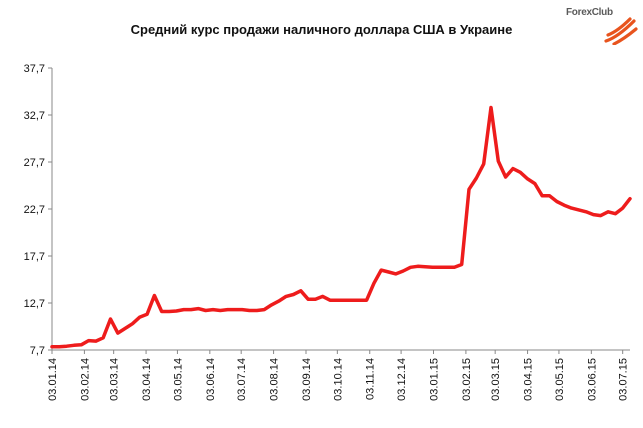  I want to click on forexclub-swoosh-icon, so click(621, 31).